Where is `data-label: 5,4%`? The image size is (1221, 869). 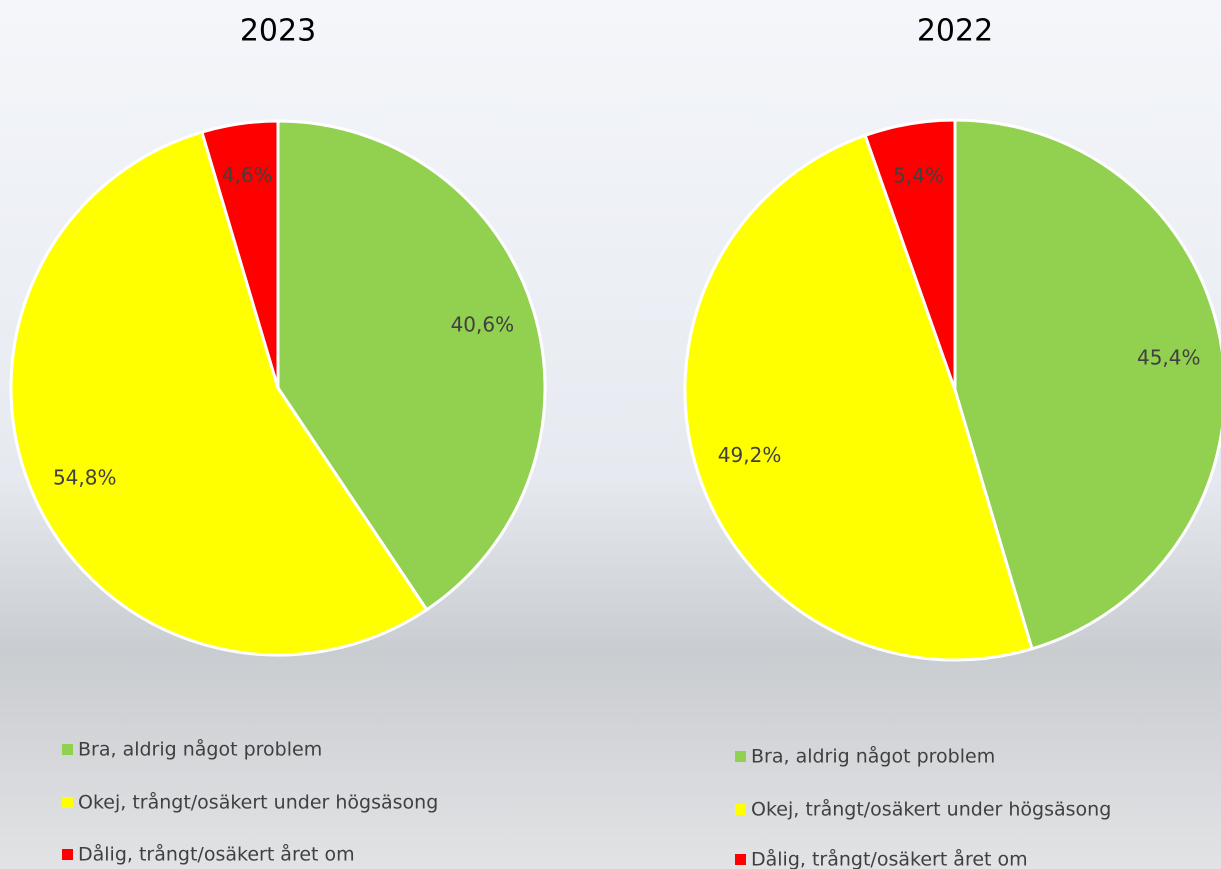 data-label: 5,4% is located at coordinates (918, 176).